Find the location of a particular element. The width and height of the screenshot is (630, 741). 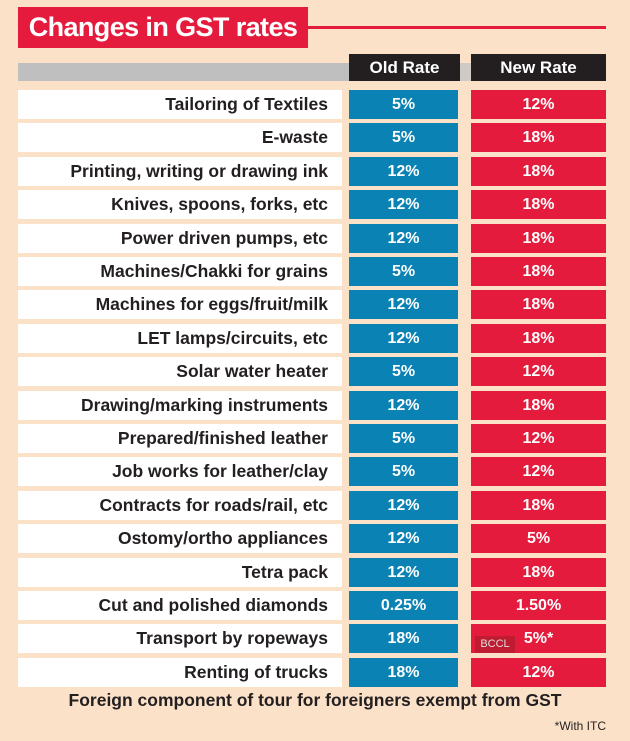

table-row: Knives, spoons, forks, etc 12% 18% is located at coordinates (312, 205).